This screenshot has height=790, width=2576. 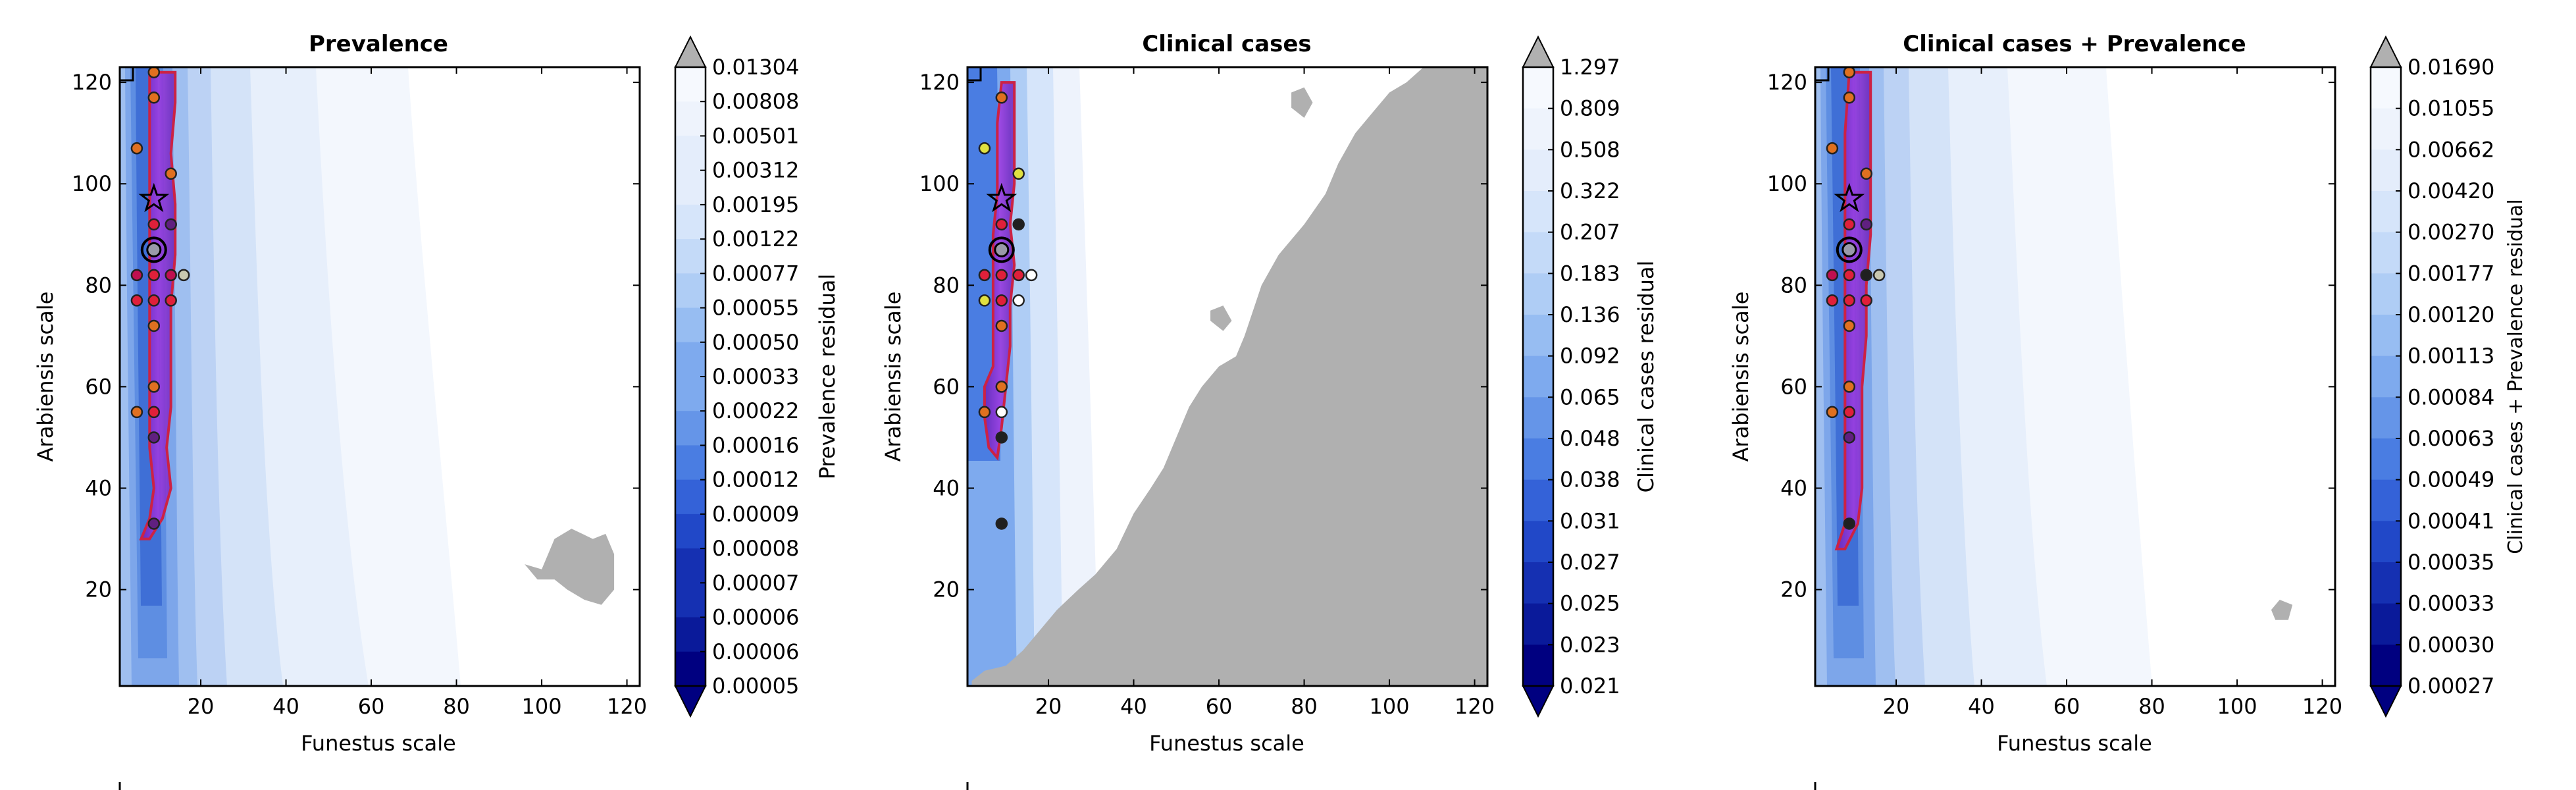 I want to click on colorbar-tick-label: 0.00030, so click(x=2451, y=644).